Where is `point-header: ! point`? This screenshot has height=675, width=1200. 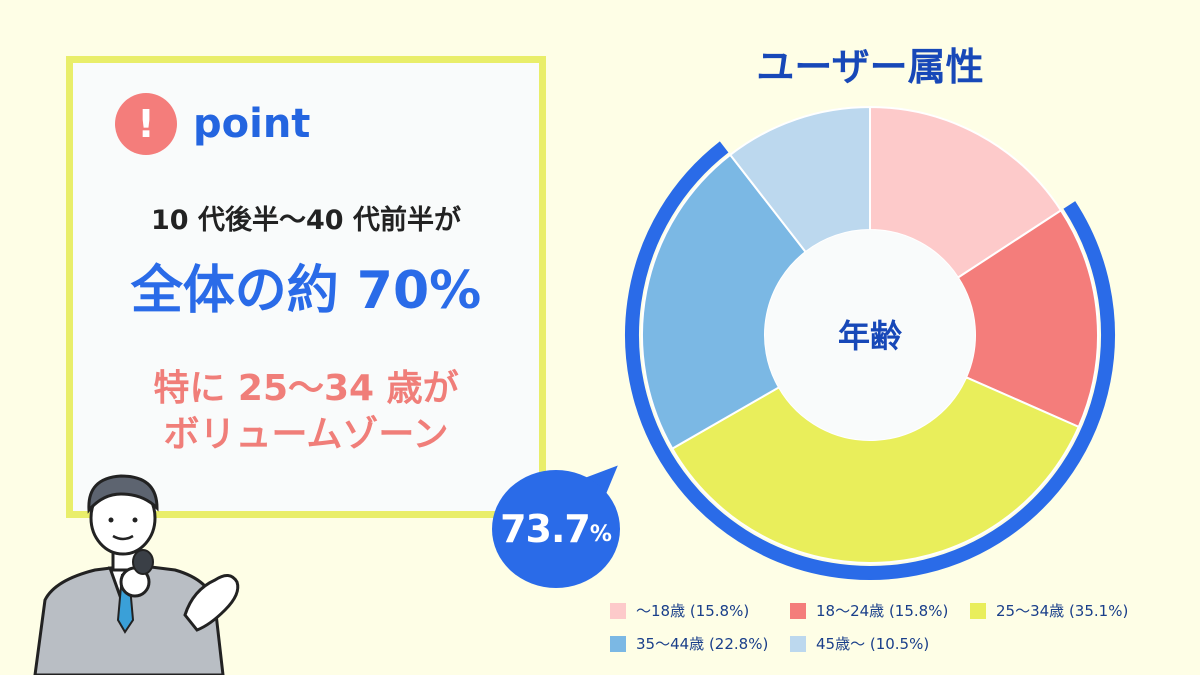 point-header: ! point is located at coordinates (212, 124).